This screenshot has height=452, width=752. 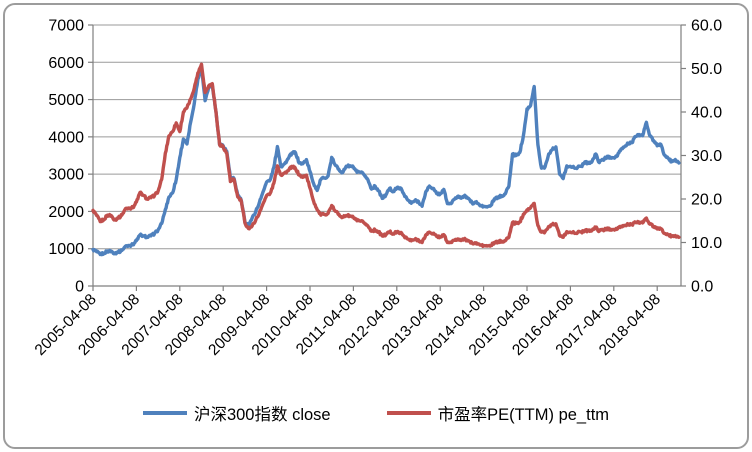 What do you see at coordinates (706, 156) in the screenshot?
I see `y-axis-right-label: 30.0` at bounding box center [706, 156].